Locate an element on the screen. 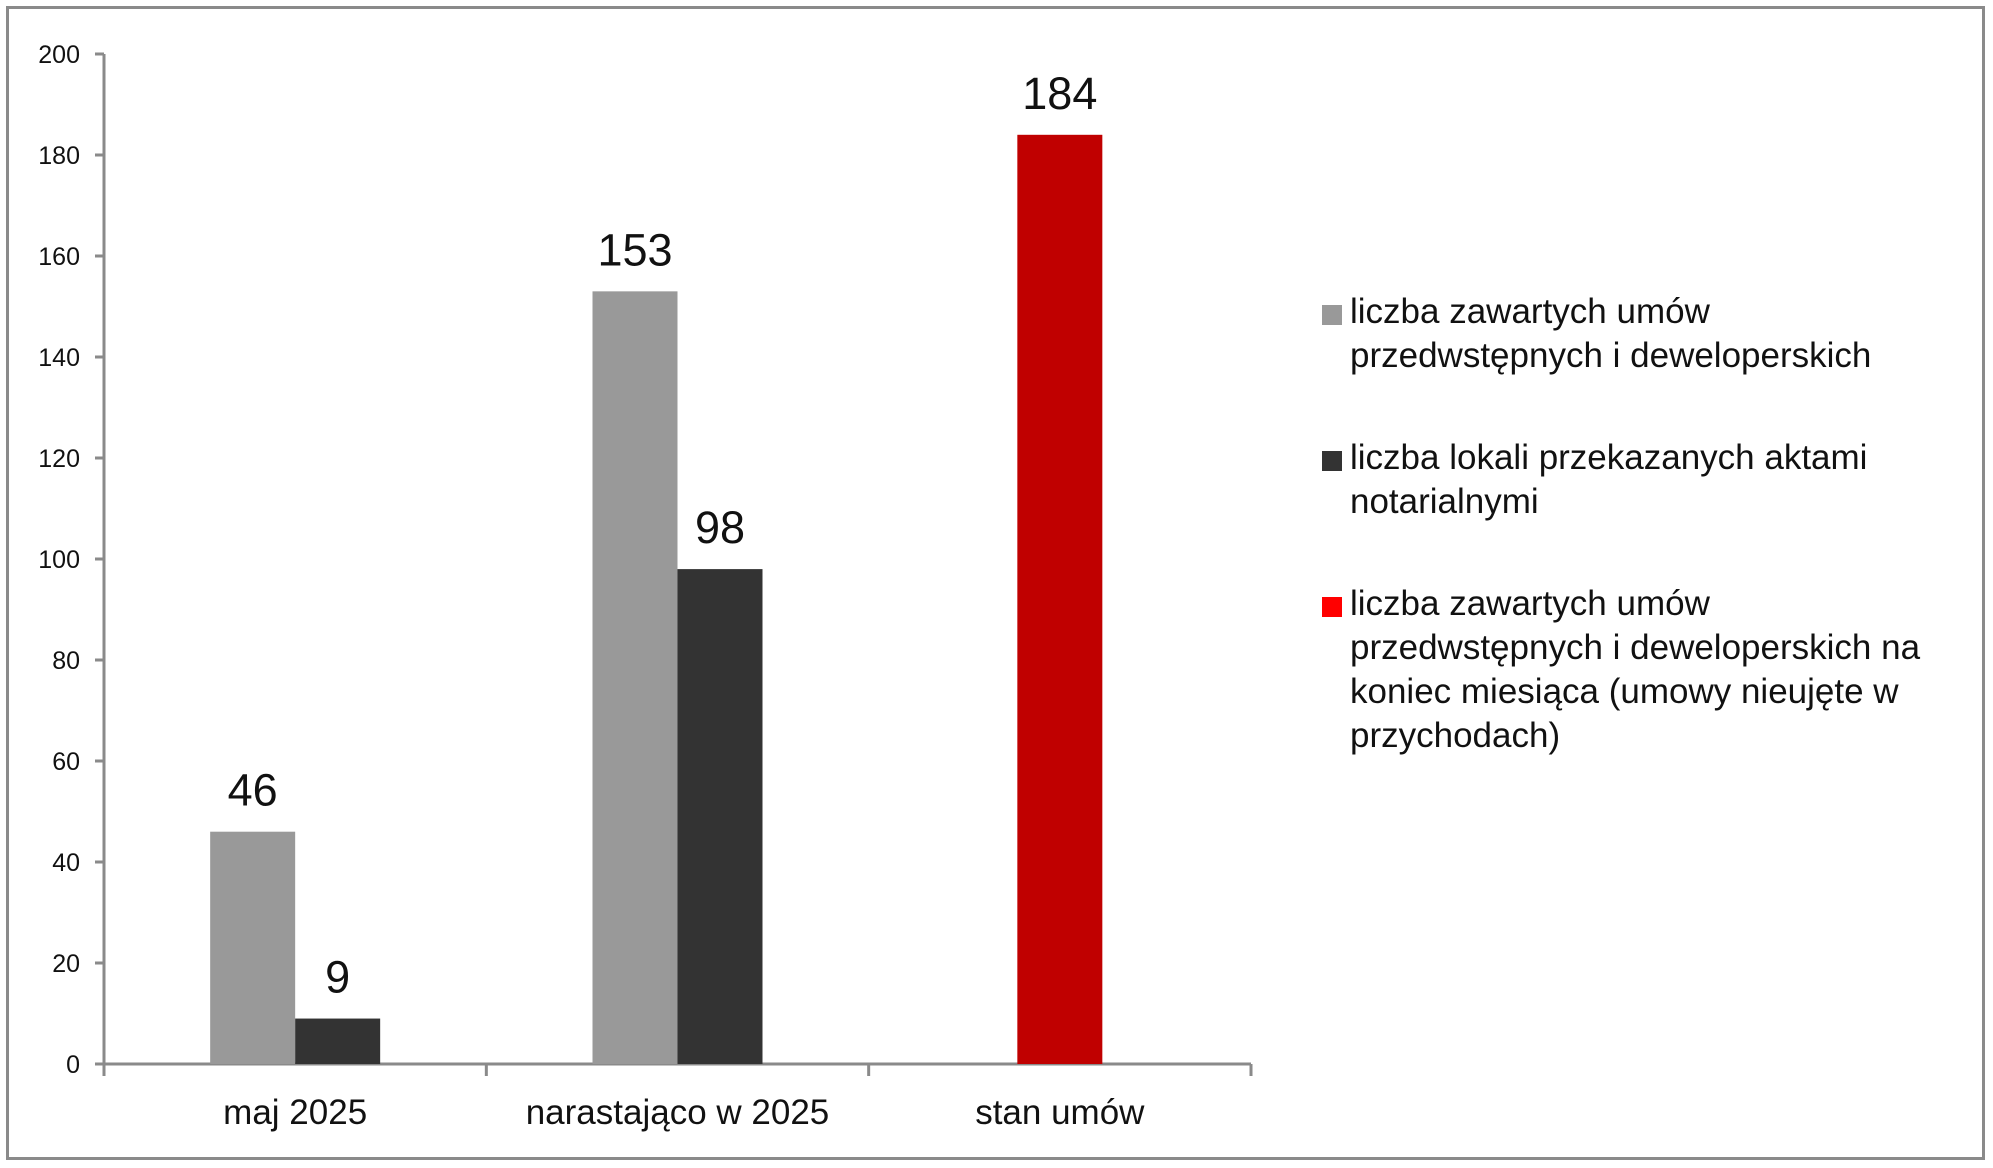  y-tick-label-40: 40 is located at coordinates (66, 863).